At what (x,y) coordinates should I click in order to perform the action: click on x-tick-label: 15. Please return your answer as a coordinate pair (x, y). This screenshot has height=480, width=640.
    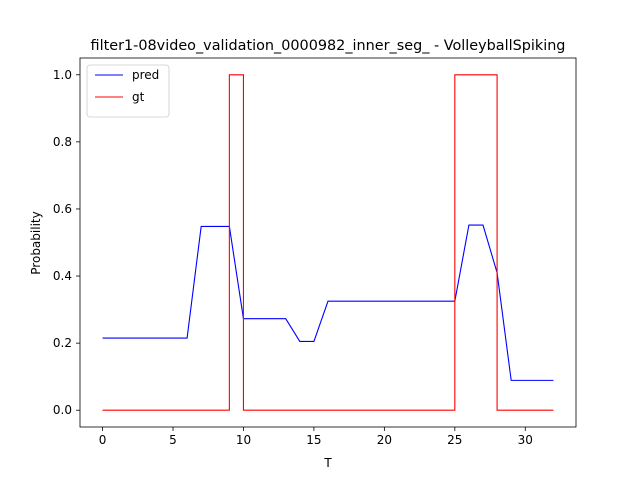
    Looking at the image, I should click on (313, 440).